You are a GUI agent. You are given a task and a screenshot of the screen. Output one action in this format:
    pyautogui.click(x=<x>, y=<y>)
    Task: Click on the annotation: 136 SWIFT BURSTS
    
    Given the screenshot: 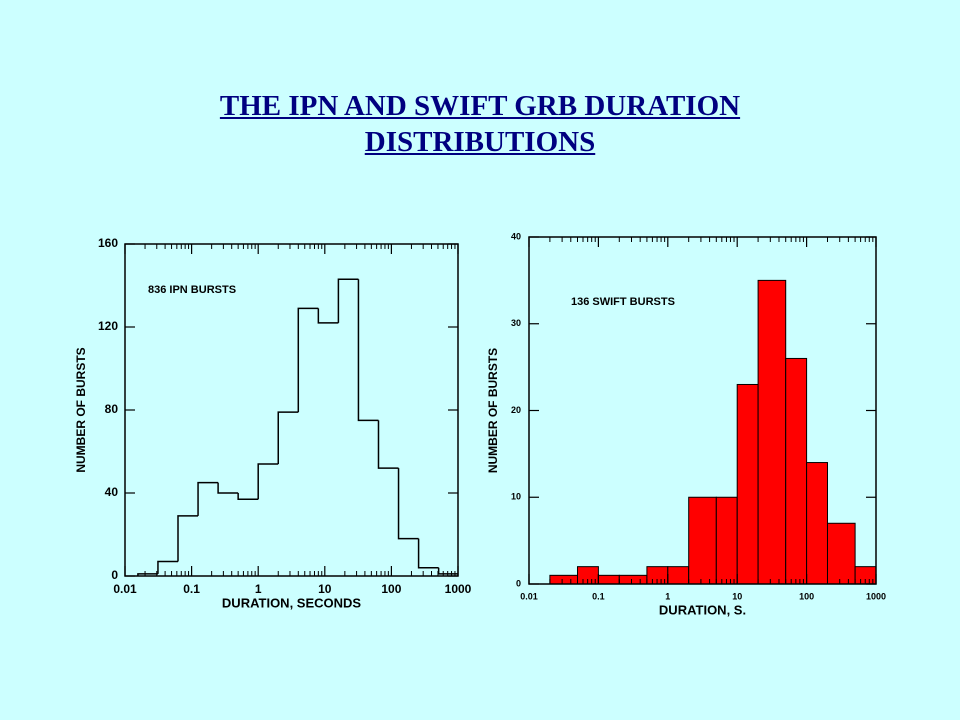 What is the action you would take?
    pyautogui.click(x=623, y=302)
    